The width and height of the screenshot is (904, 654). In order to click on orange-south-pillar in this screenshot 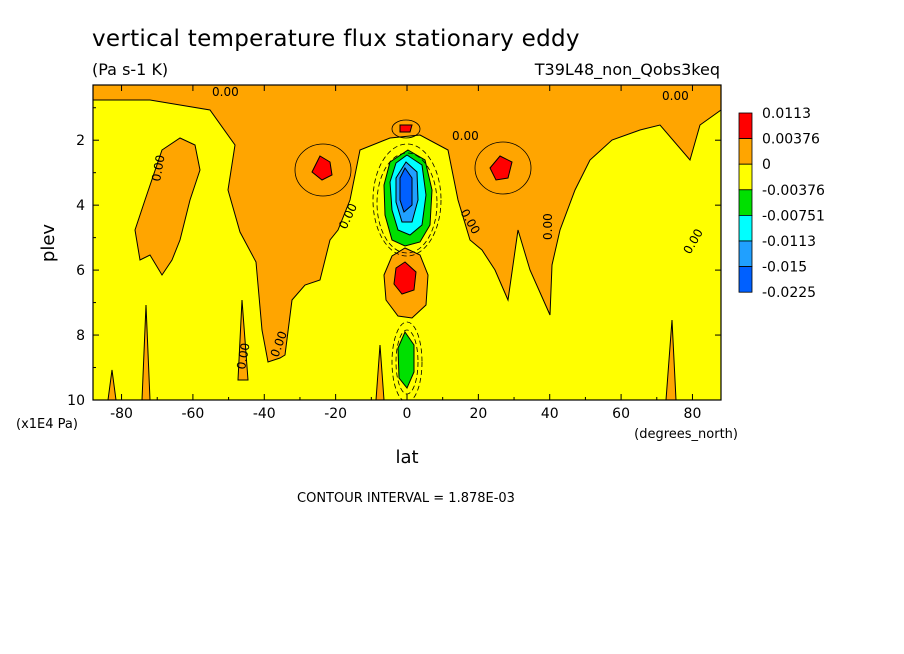, I will do `click(167, 206)`.